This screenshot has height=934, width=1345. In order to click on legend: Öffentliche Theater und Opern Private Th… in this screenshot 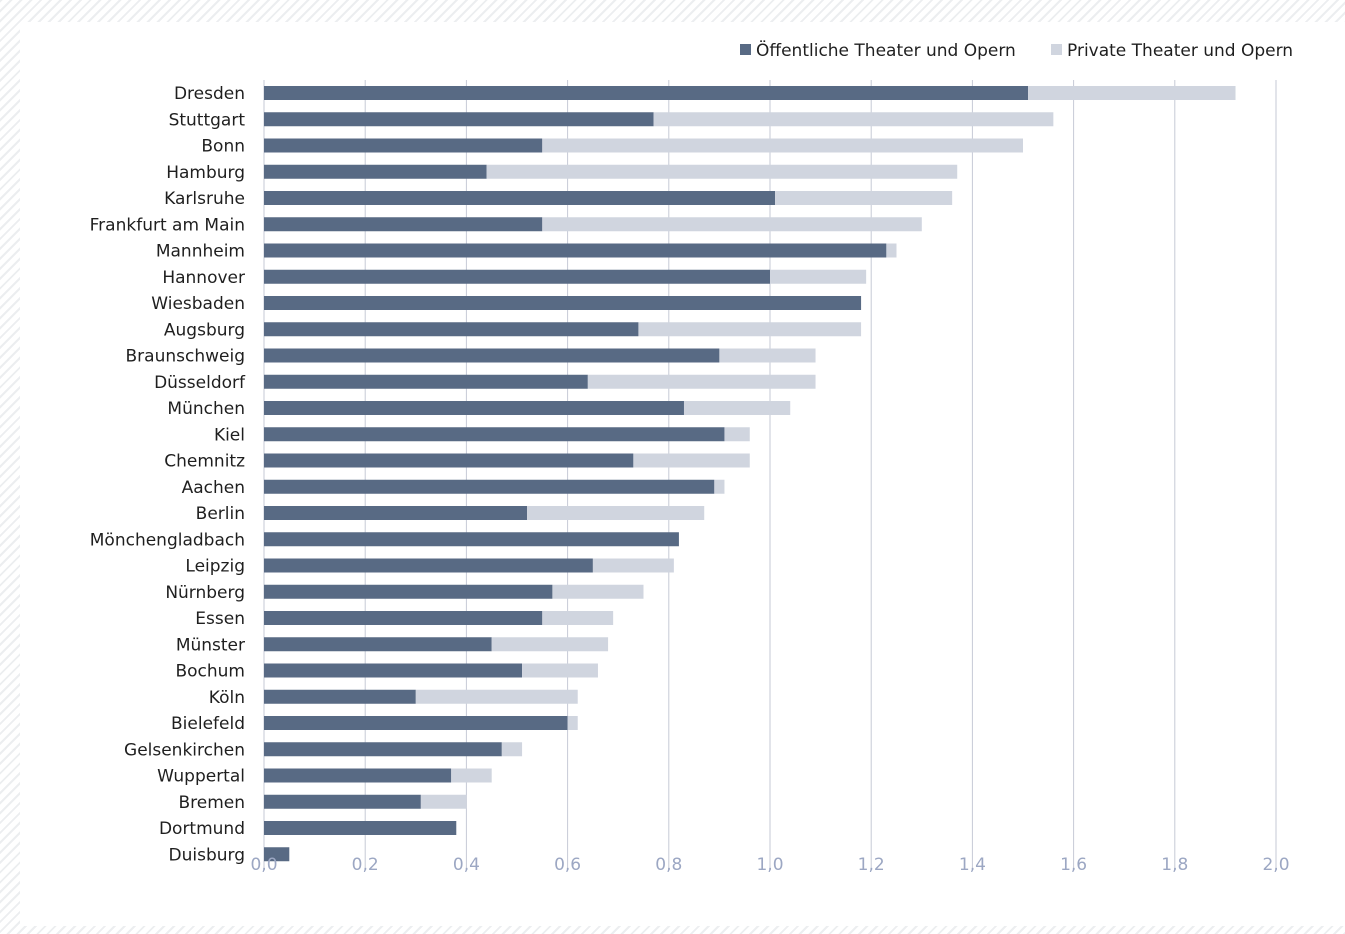, I will do `click(1016, 50)`.